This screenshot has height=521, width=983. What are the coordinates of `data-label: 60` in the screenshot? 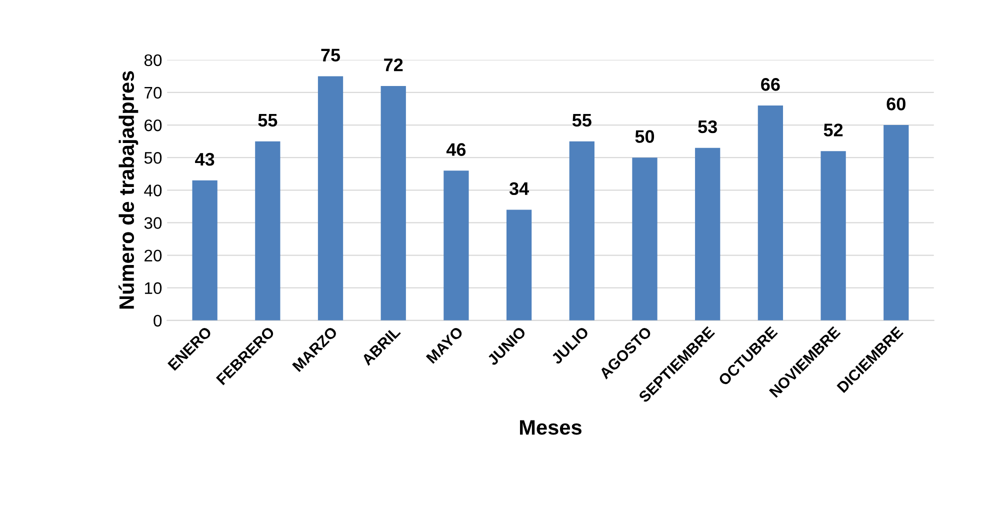 It's located at (896, 104).